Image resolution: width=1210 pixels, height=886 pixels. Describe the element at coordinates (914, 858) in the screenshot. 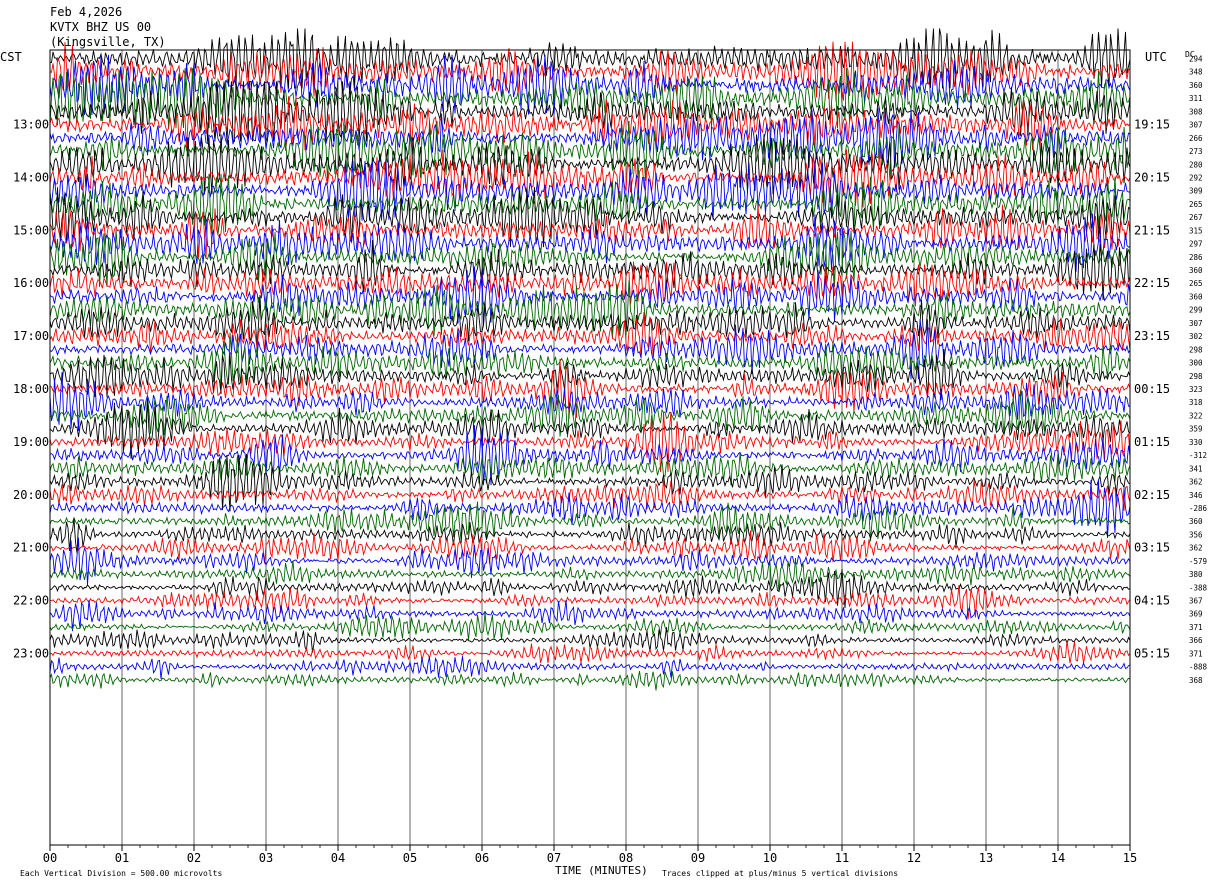

I see `x-tick-label: 12` at that location.